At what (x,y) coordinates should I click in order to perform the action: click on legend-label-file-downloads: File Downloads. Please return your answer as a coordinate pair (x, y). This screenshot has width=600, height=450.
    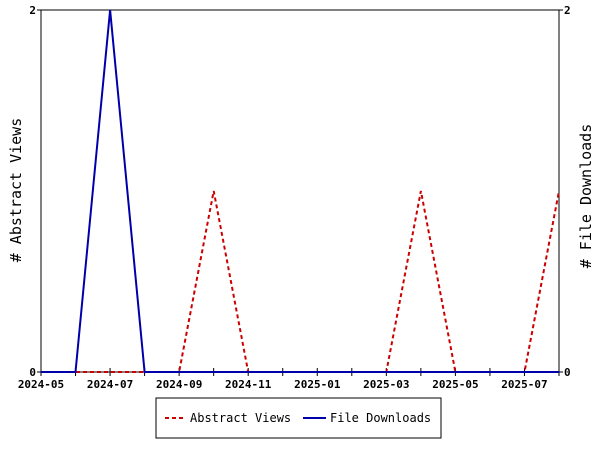
    Looking at the image, I should click on (380, 418).